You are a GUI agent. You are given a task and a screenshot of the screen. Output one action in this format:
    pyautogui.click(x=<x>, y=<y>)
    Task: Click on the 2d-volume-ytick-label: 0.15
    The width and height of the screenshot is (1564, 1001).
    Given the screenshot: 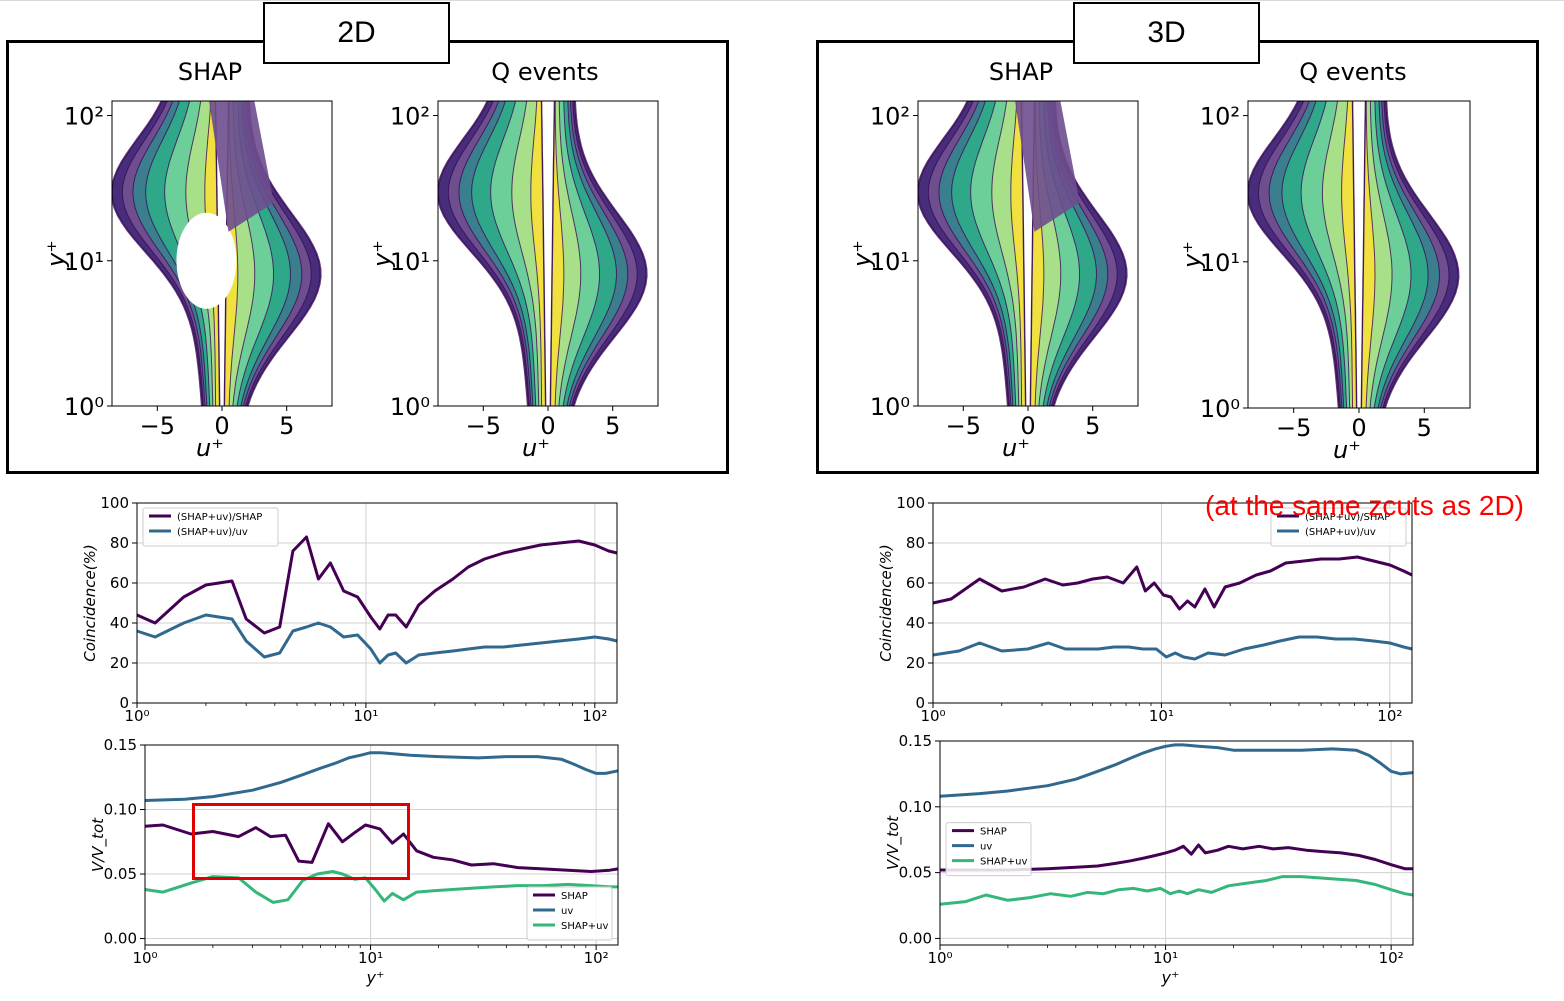 What is the action you would take?
    pyautogui.click(x=120, y=745)
    